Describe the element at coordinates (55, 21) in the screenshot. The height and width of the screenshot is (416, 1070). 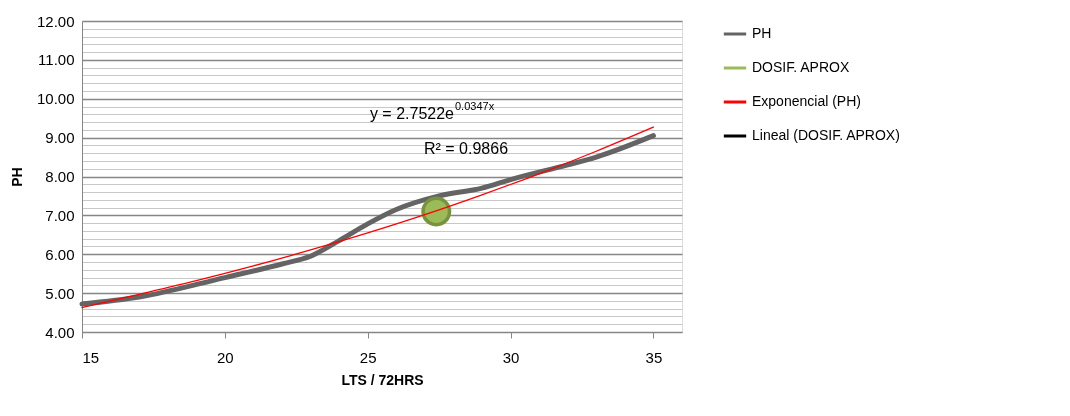
I see `y-tick-label: 12.00` at that location.